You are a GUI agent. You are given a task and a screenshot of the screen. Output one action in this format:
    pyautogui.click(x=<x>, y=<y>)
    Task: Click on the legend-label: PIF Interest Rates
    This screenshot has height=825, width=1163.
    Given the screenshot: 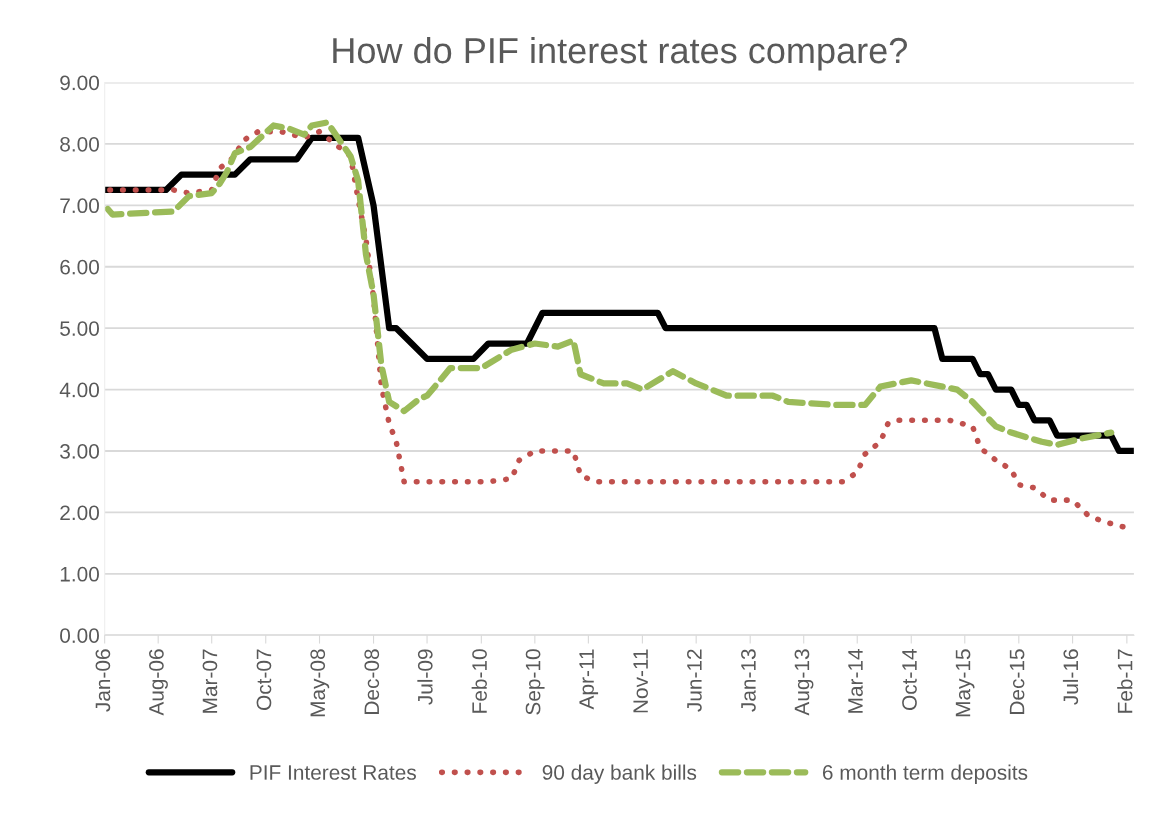 What is the action you would take?
    pyautogui.click(x=333, y=772)
    